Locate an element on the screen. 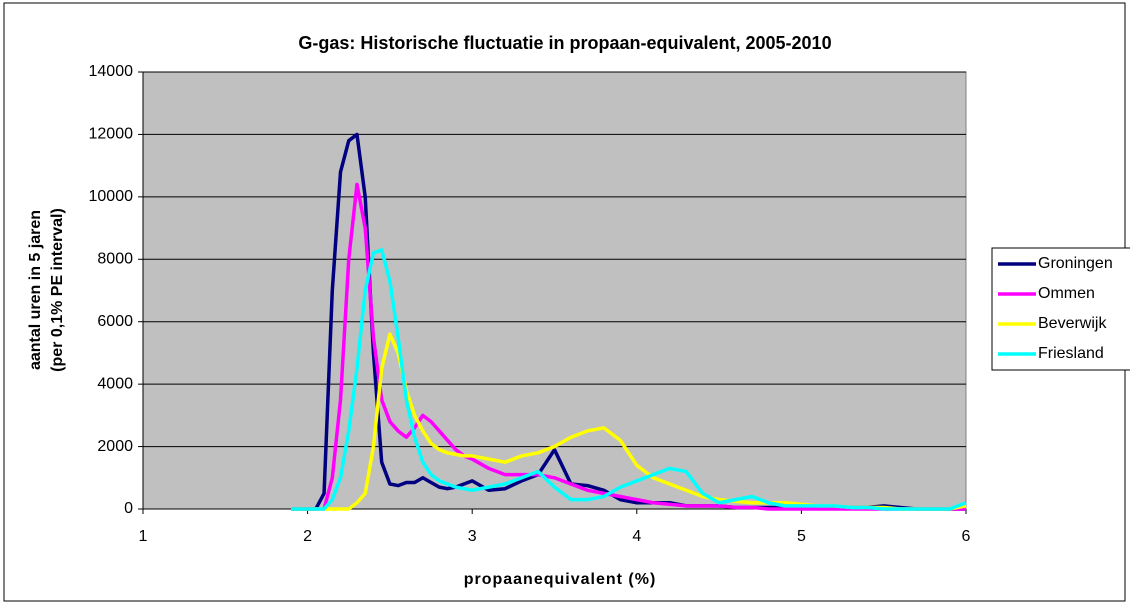 The height and width of the screenshot is (606, 1130). legend-box is located at coordinates (1060, 309).